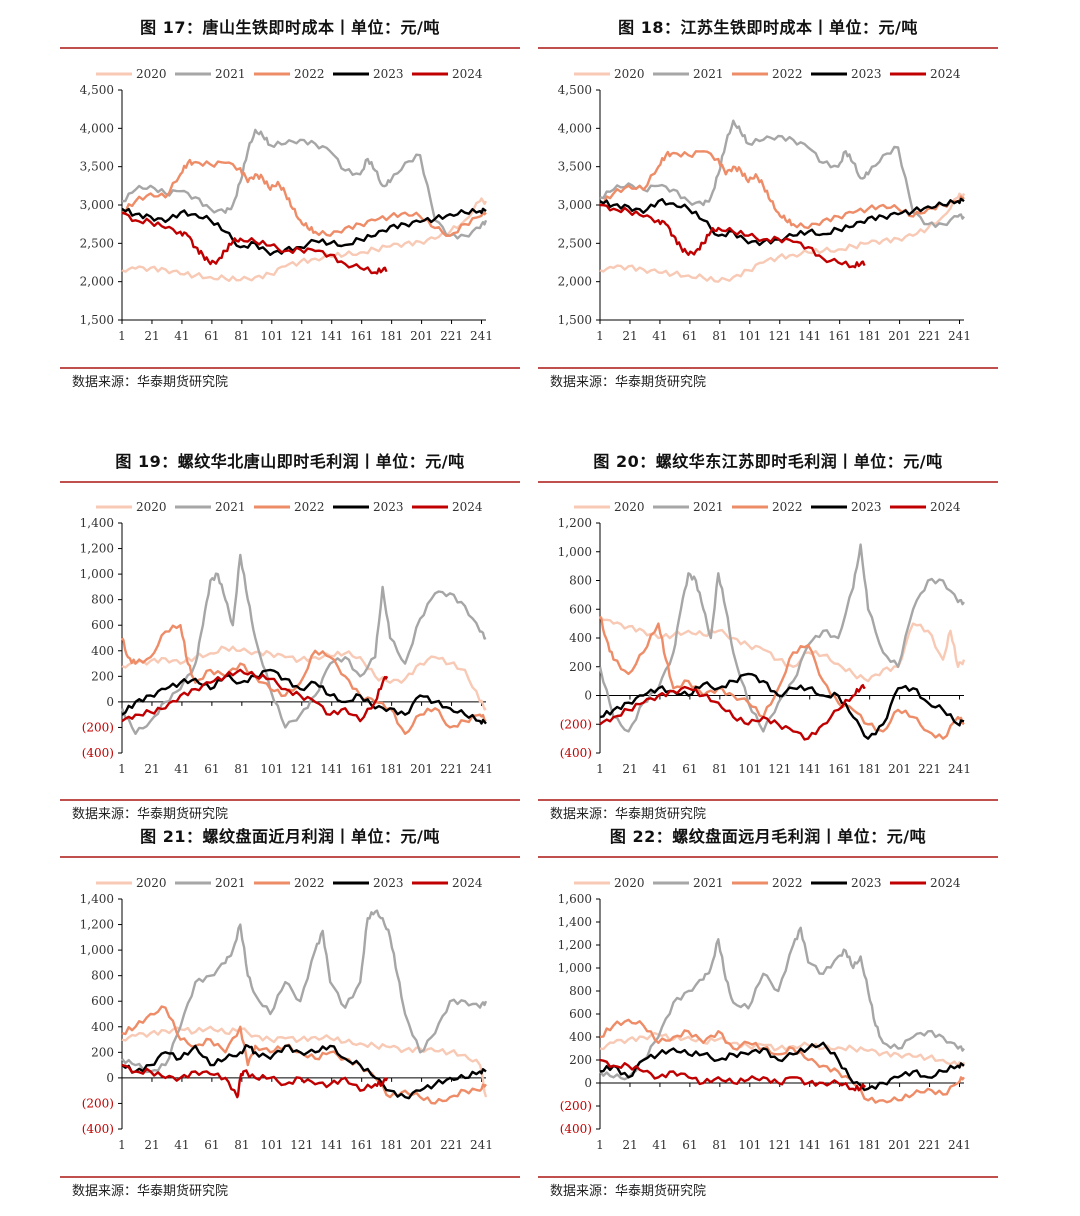 This screenshot has width=1080, height=1216. What do you see at coordinates (290, 836) in the screenshot?
I see `chart-title: 图 21：螺纹盘面近月利润丨单位：元/吨` at bounding box center [290, 836].